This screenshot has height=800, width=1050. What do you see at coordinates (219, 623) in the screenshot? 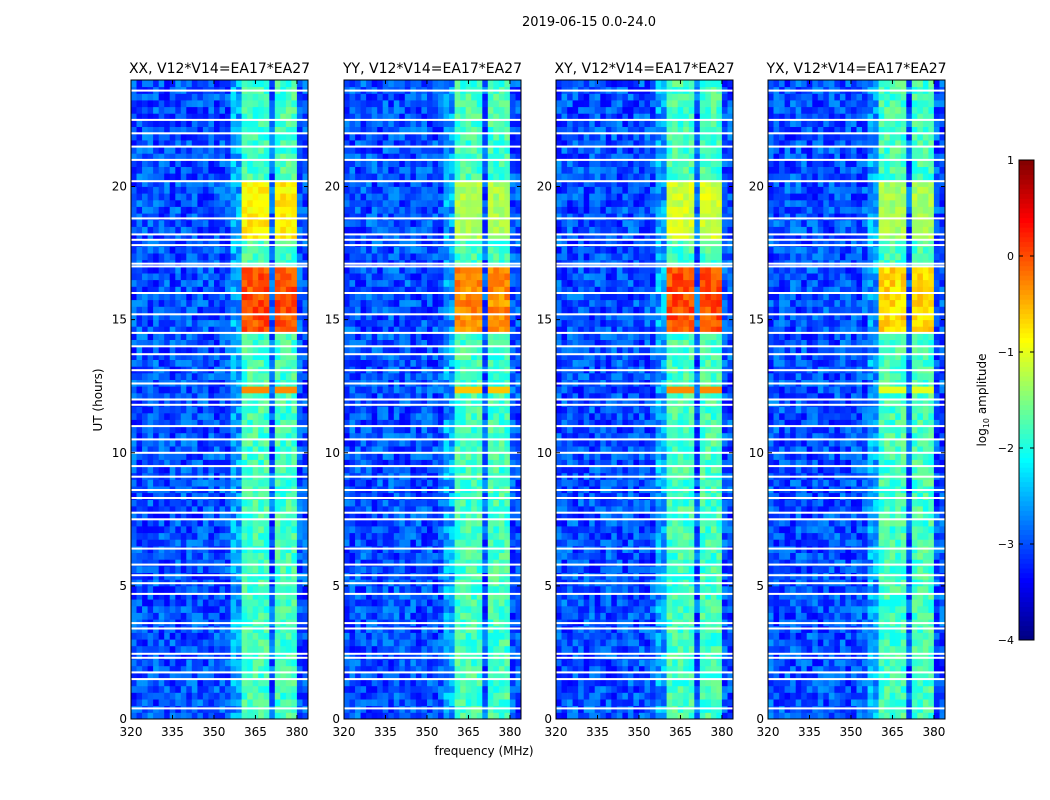
I see `flagged-row` at bounding box center [219, 623].